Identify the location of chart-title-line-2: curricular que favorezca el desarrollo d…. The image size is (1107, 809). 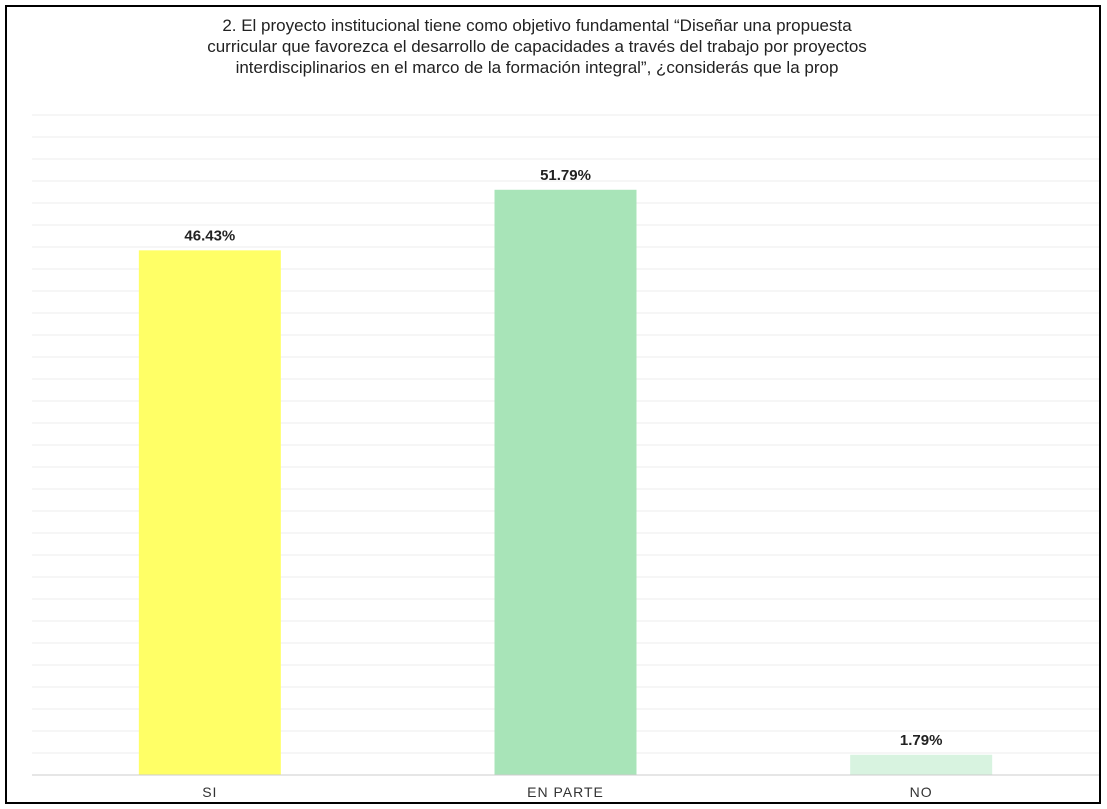
(537, 46).